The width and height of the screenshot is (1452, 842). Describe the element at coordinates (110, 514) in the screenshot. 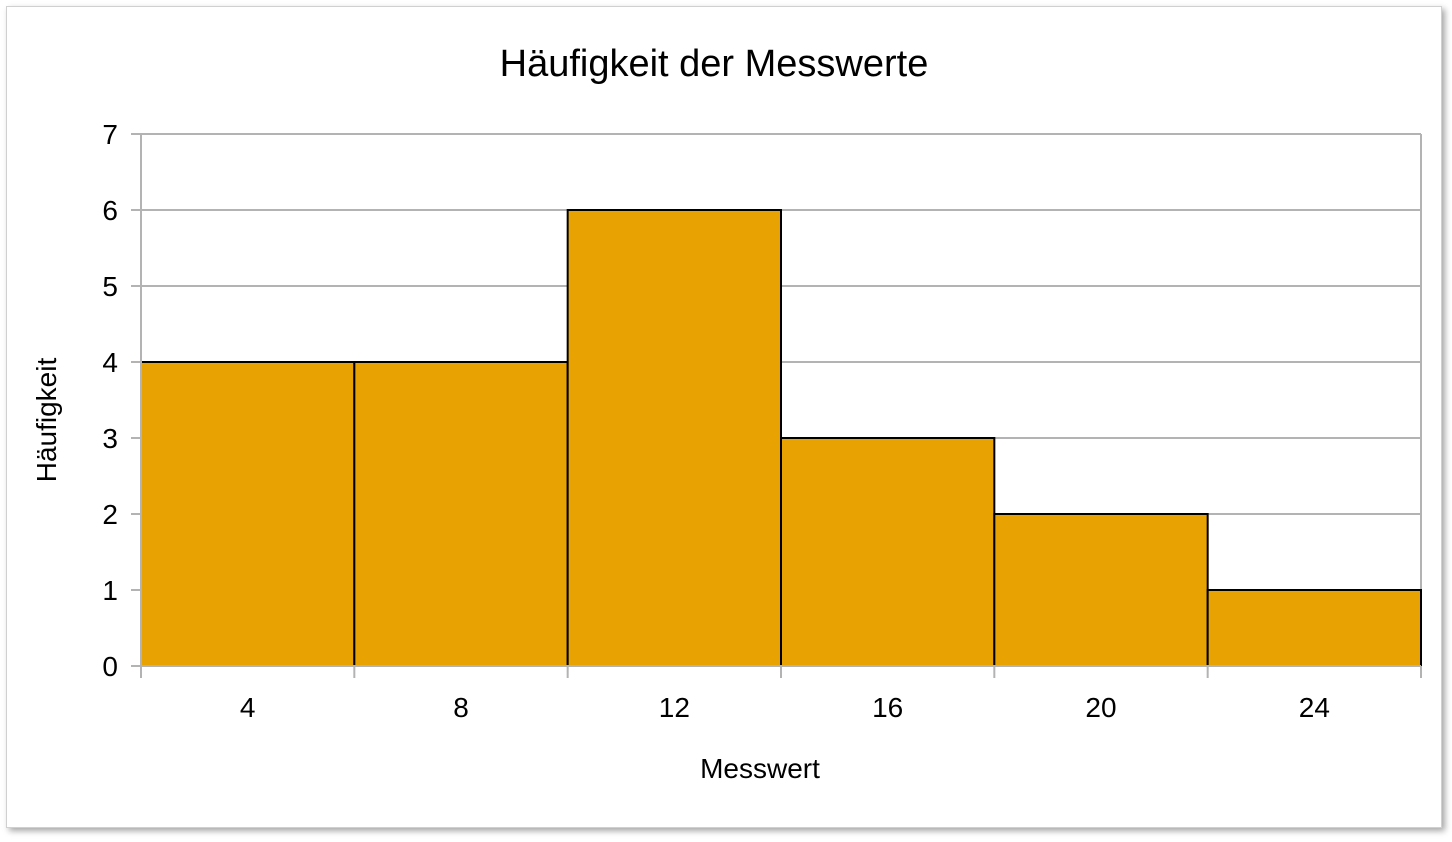

I see `y-tick-label: 2` at that location.